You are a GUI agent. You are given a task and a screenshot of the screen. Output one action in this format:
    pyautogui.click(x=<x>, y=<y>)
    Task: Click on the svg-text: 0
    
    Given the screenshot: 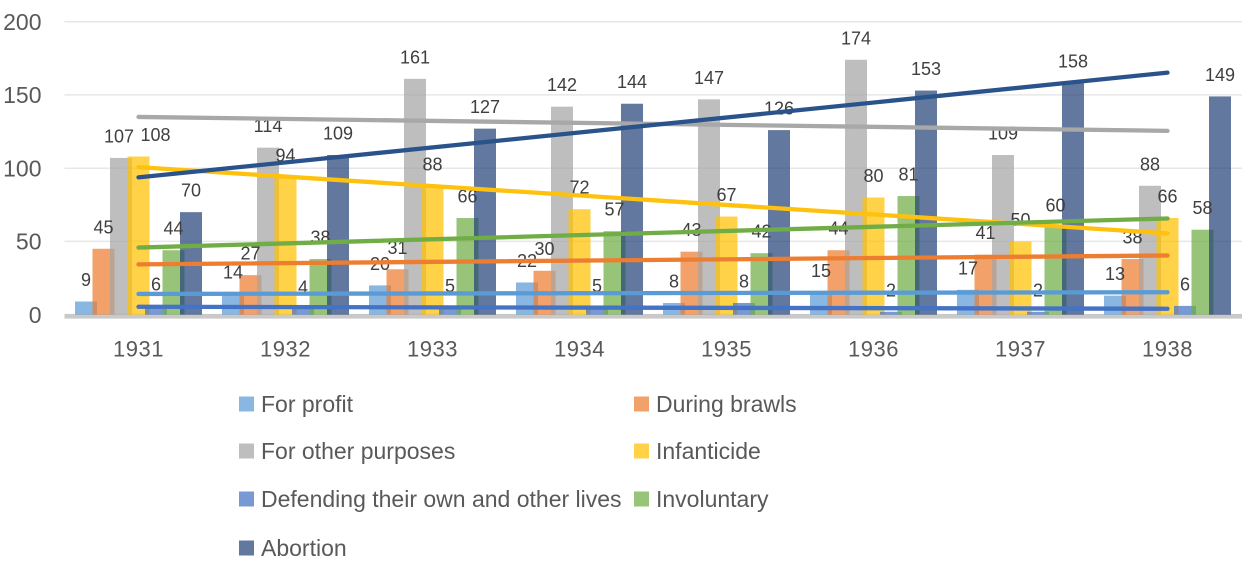 What is the action you would take?
    pyautogui.click(x=35, y=315)
    